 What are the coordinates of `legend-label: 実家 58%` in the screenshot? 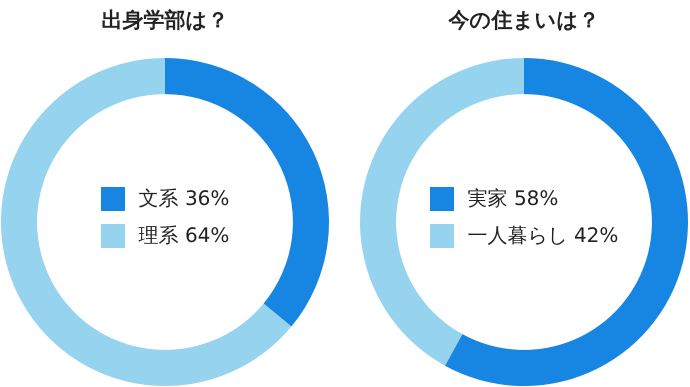 It's located at (513, 198).